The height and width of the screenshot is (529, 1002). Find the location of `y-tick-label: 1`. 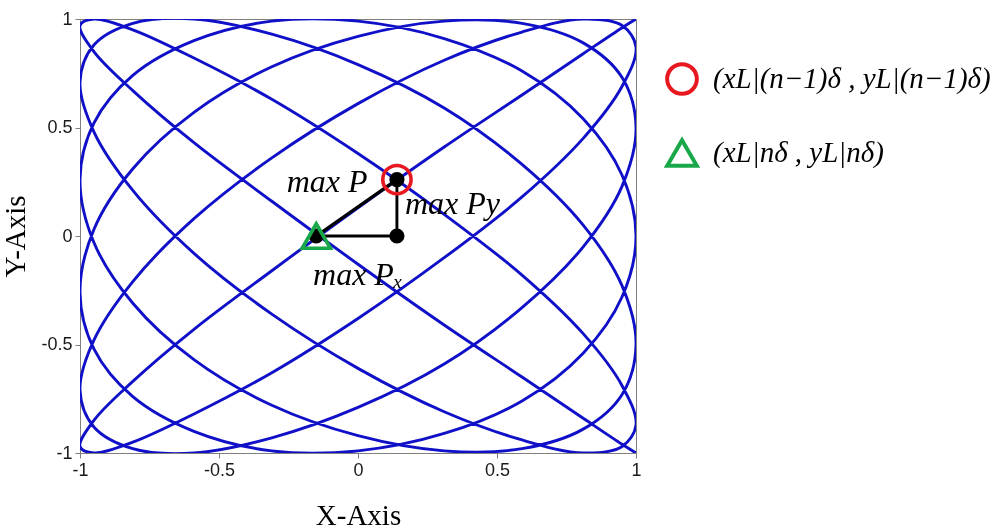

y-tick-label: 1 is located at coordinates (67, 18).